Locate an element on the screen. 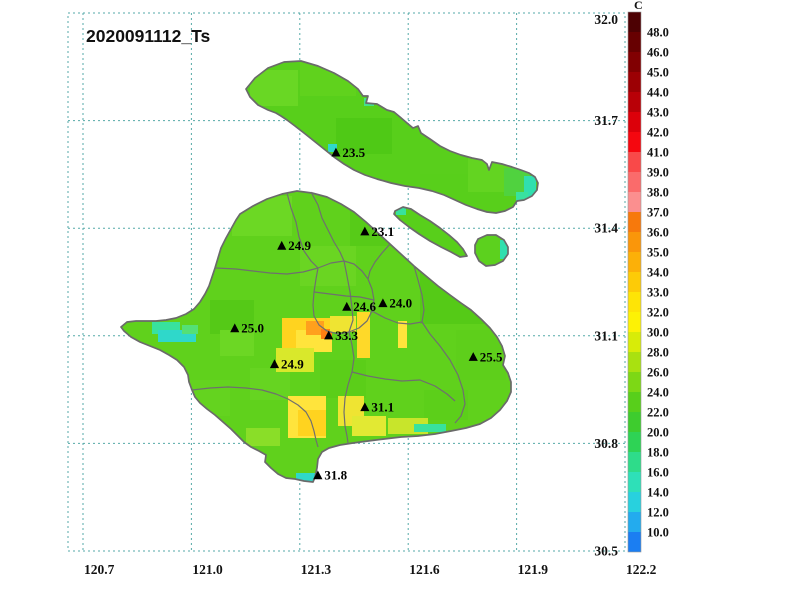  colorbar-tick-label: 46.0 is located at coordinates (658, 53).